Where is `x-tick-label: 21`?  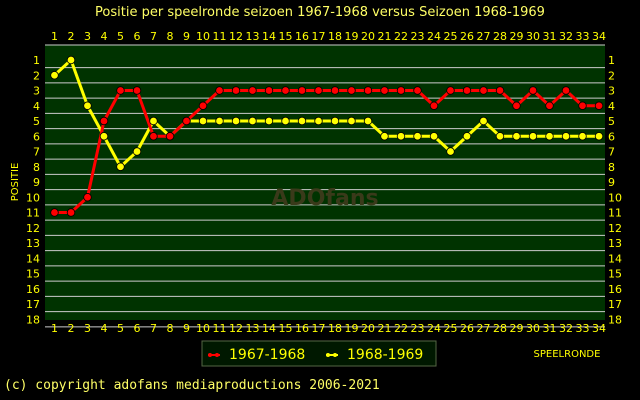
x-tick-label: 21 is located at coordinates (385, 328).